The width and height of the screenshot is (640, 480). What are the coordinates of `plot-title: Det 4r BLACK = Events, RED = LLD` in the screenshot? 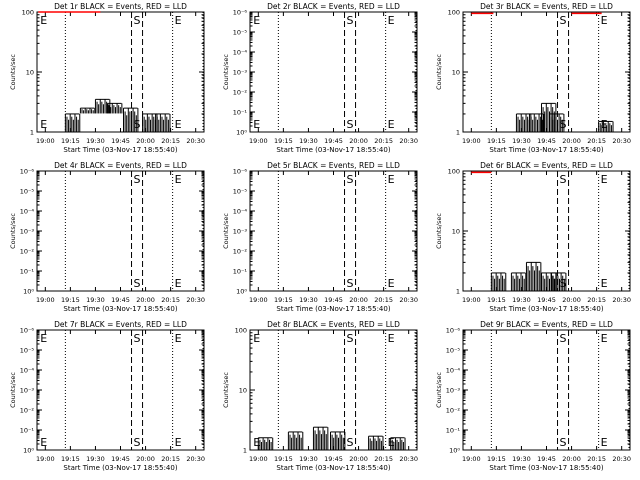 It's located at (120, 165).